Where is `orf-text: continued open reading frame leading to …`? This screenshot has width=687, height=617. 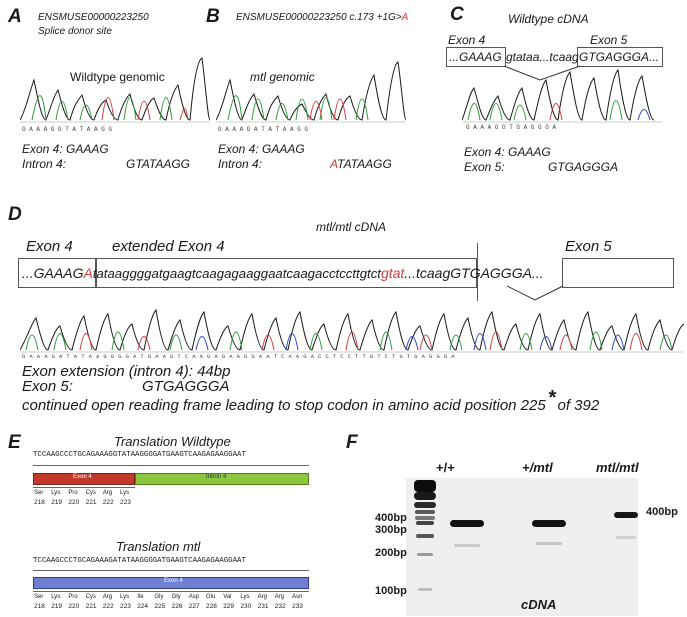 orf-text: continued open reading frame leading to … is located at coordinates (284, 405).